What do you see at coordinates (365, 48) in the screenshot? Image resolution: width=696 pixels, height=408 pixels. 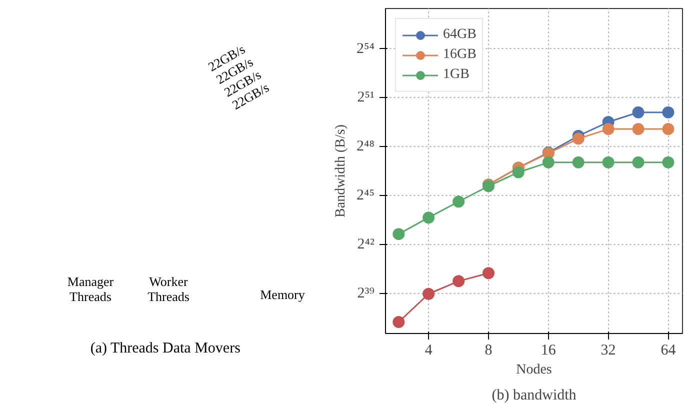 I see `y-tick-label: 2⁵⁴` at bounding box center [365, 48].